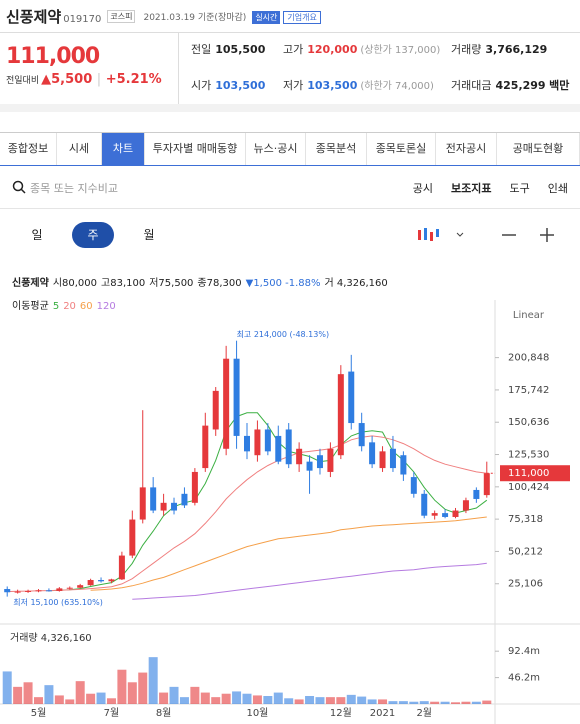  I want to click on legend-item: 저75,500, so click(171, 283).